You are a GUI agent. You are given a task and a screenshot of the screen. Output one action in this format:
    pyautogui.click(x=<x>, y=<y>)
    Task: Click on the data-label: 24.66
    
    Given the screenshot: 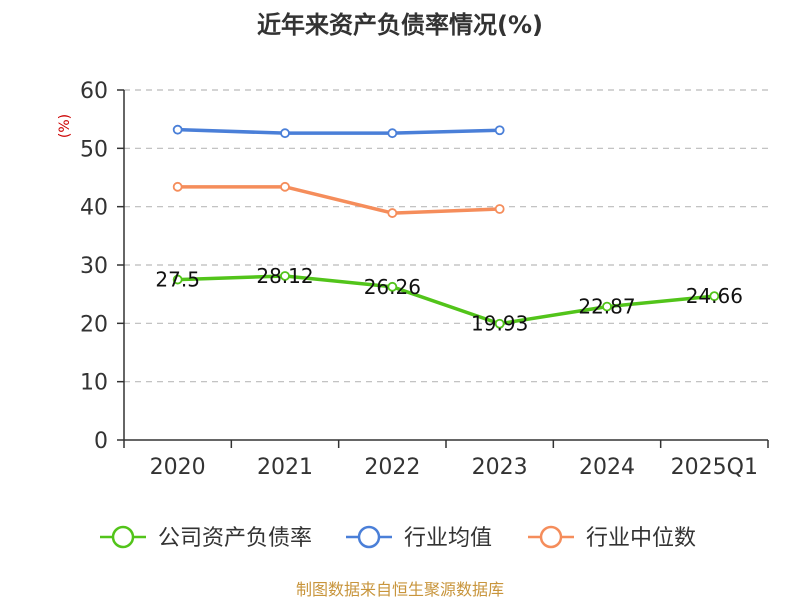 What is the action you would take?
    pyautogui.click(x=714, y=296)
    